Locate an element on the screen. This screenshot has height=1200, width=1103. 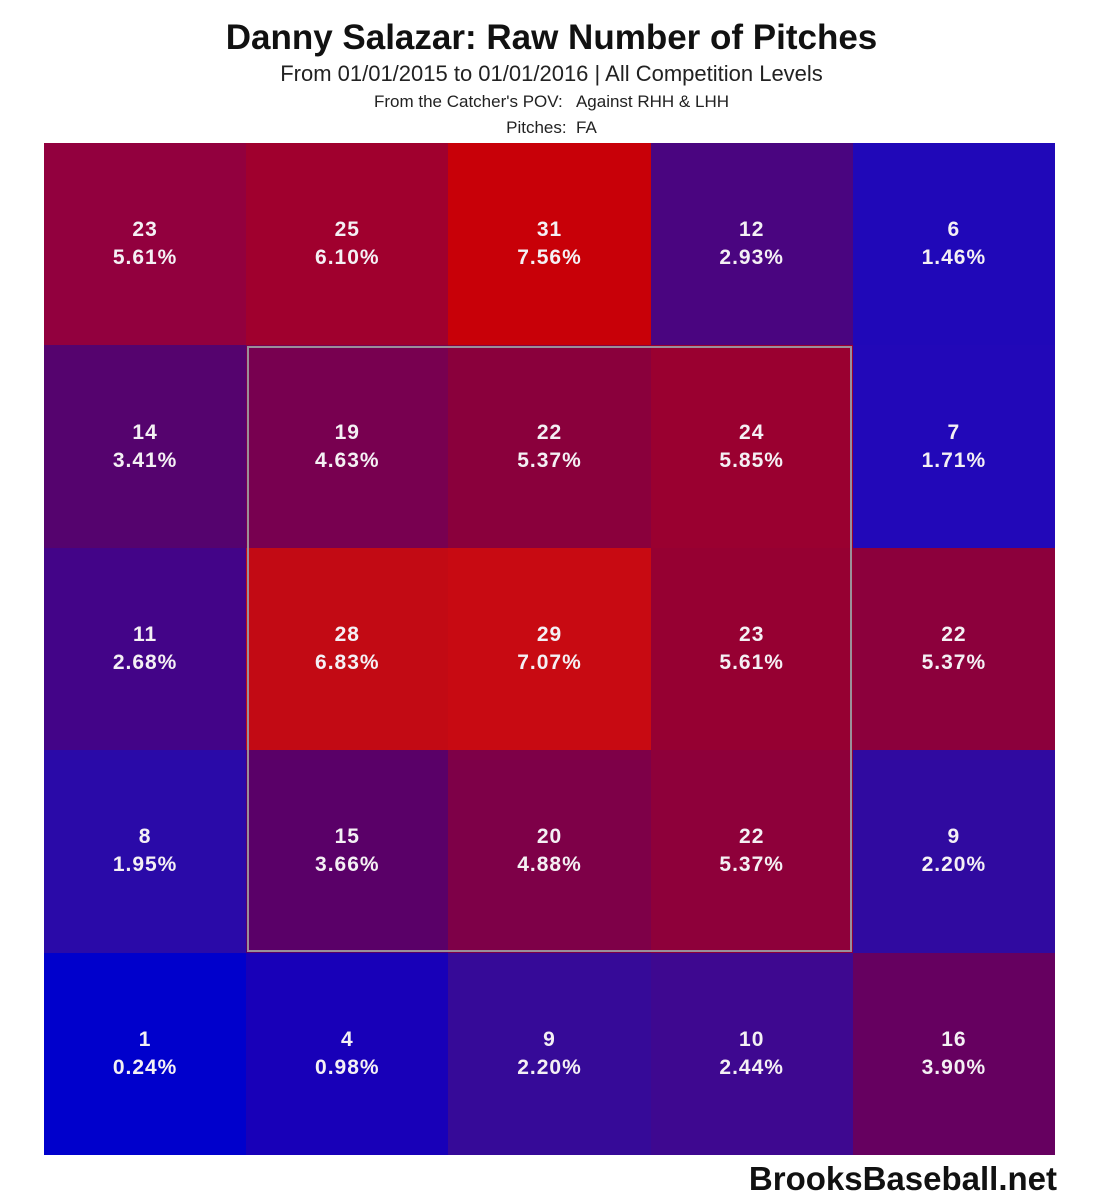
zone-cell-percent: 2.44% is located at coordinates (751, 1067).